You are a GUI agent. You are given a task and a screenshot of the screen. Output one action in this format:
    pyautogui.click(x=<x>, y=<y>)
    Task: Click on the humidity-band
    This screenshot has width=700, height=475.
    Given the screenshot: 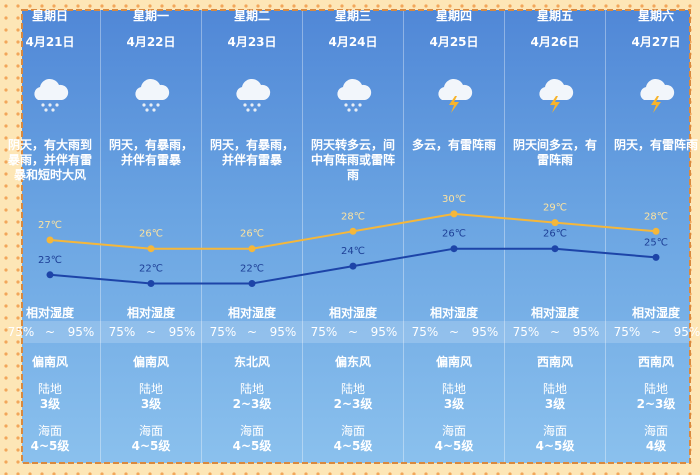 What is the action you would take?
    pyautogui.click(x=350, y=332)
    